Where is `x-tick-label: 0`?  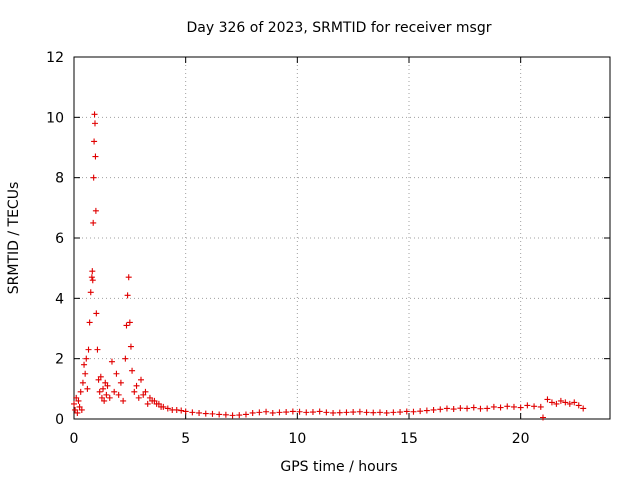
x-tick-label: 0 is located at coordinates (74, 439).